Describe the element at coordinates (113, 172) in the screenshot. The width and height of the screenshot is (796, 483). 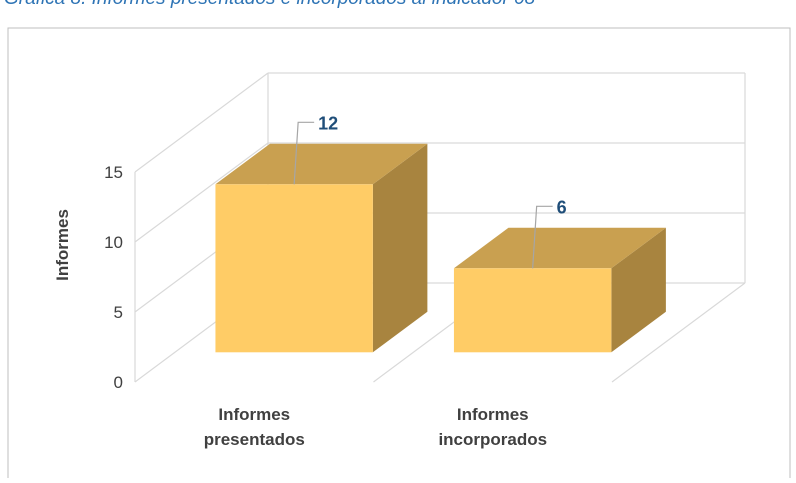
I see `y-tick-label: 15` at that location.